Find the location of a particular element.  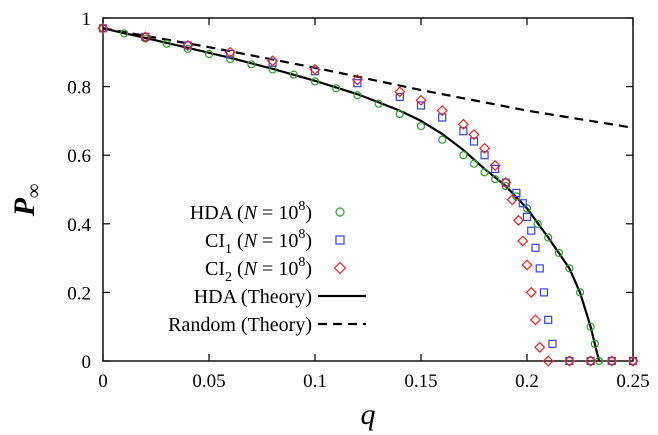

x-tick-label: 0.25 is located at coordinates (632, 381).